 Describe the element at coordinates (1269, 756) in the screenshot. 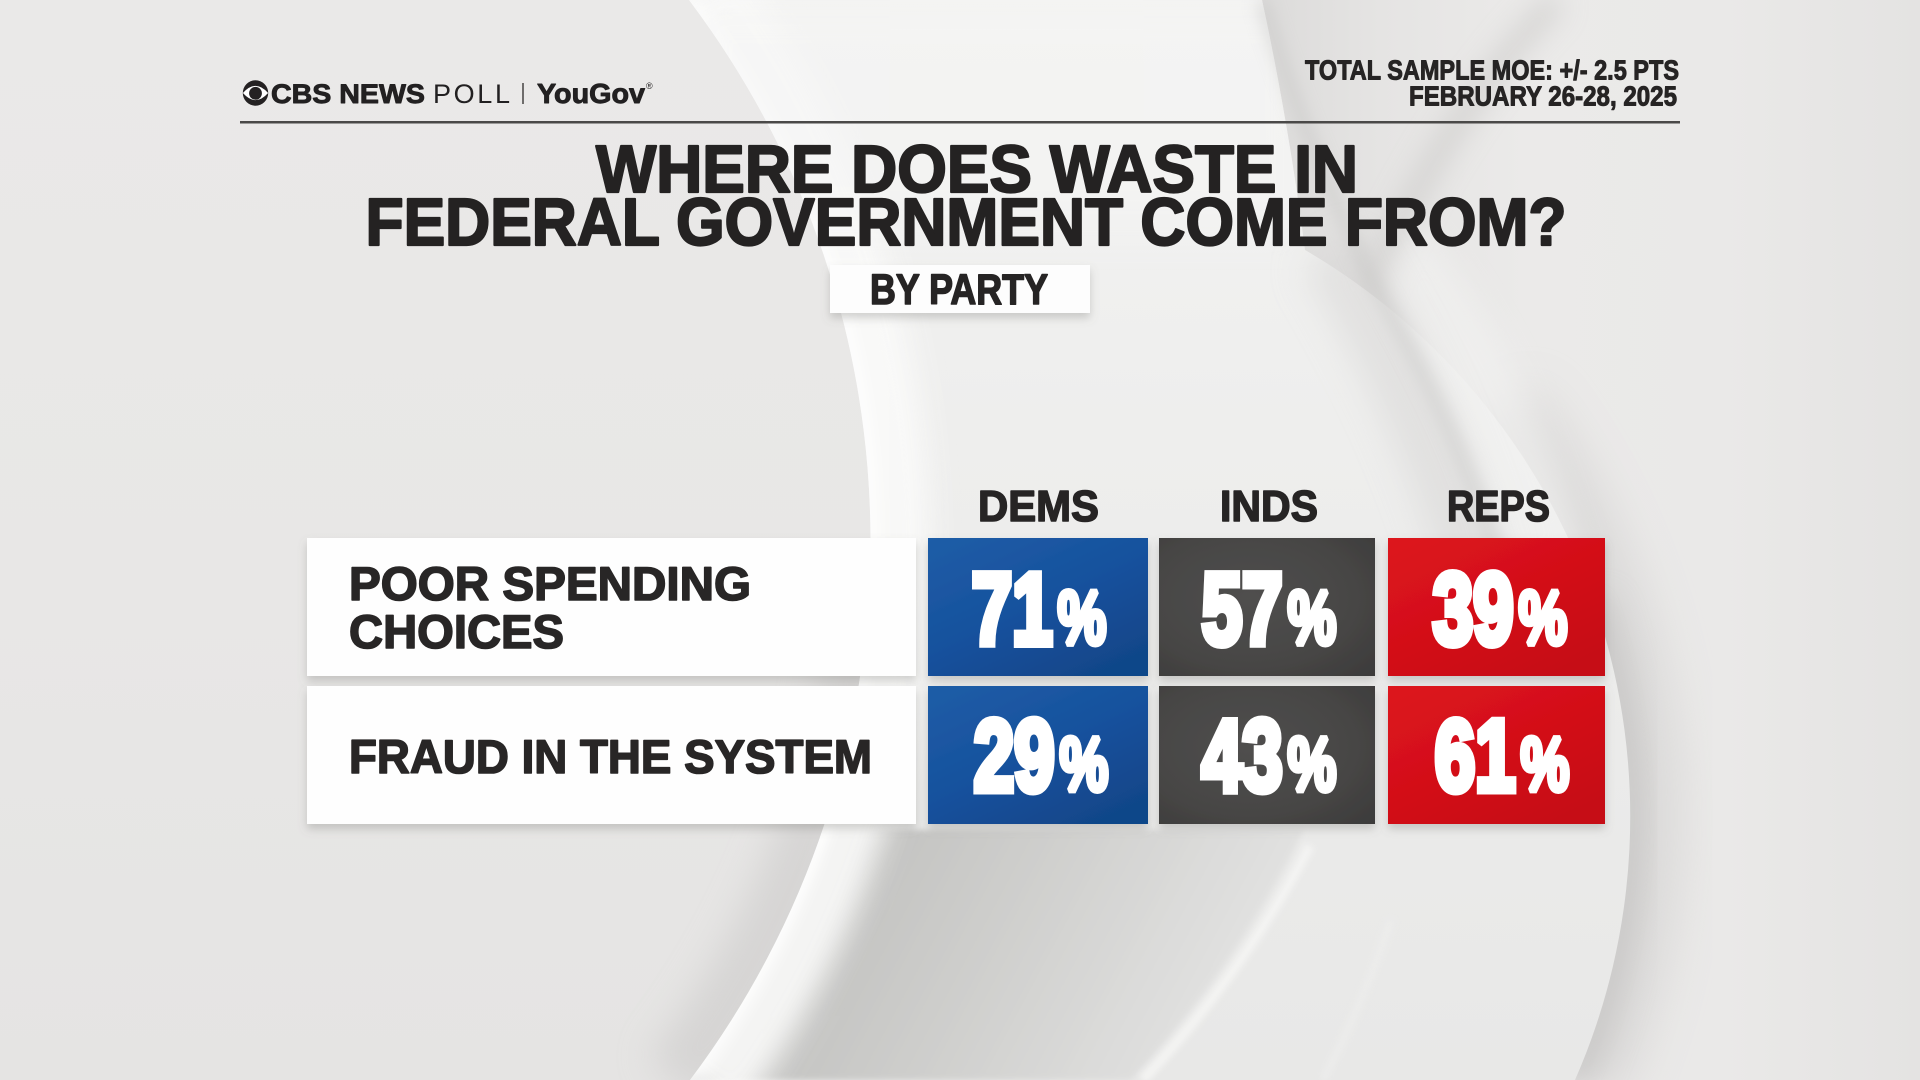

I see `svg-text: 43%` at that location.